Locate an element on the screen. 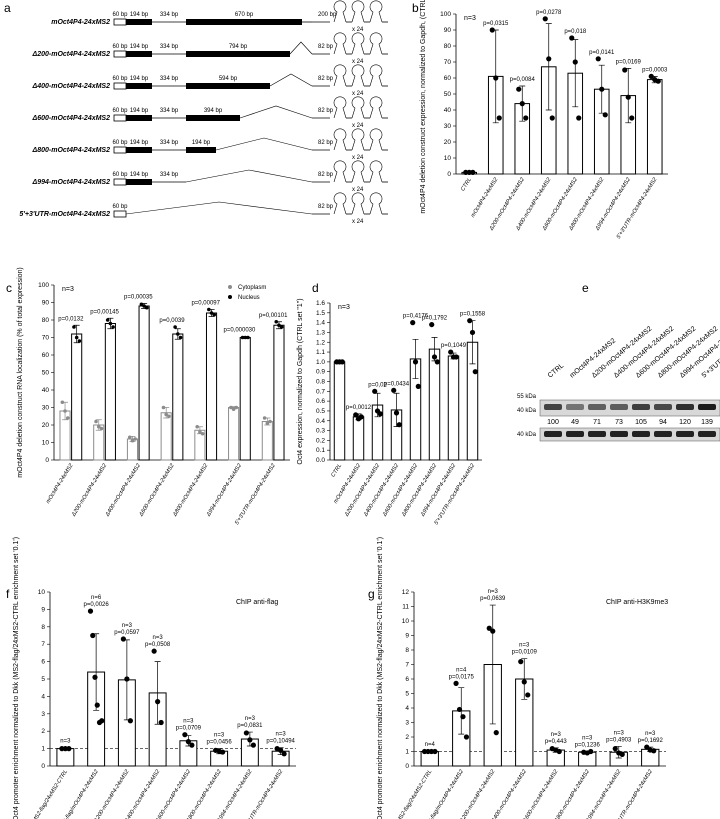  construct-name: mOct4P4-24xMS2 is located at coordinates (80, 22).